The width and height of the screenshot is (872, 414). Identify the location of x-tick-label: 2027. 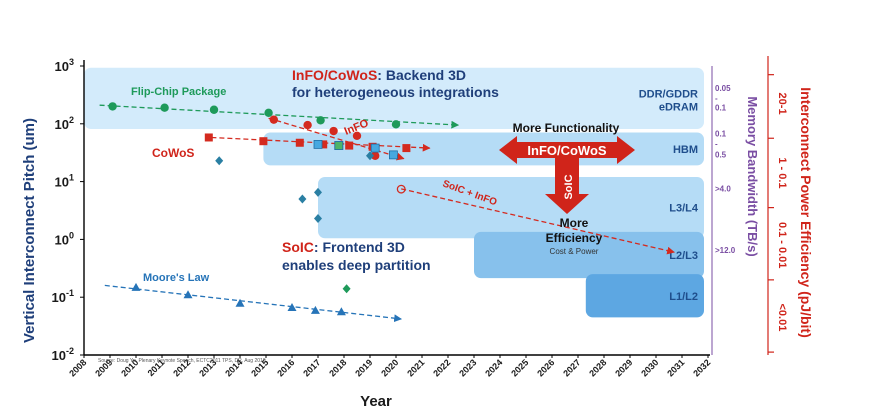
(571, 367).